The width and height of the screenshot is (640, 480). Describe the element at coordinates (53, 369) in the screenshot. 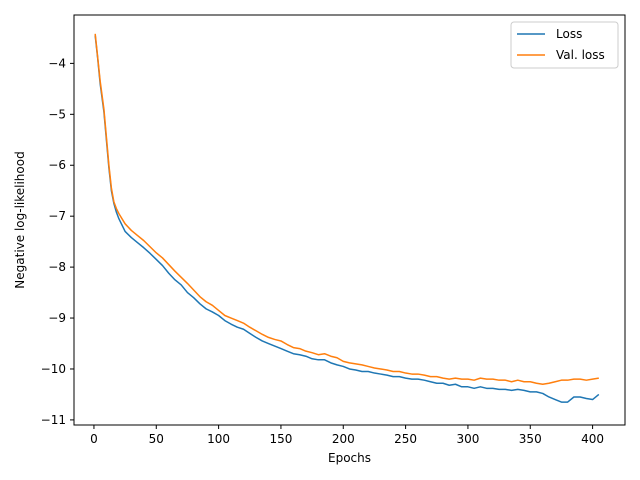

I see `y-tick-label: −10` at that location.